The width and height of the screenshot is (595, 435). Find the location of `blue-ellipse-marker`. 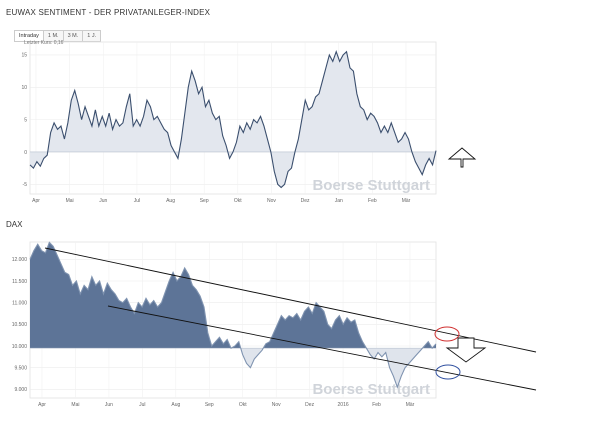

blue-ellipse-marker is located at coordinates (448, 372).